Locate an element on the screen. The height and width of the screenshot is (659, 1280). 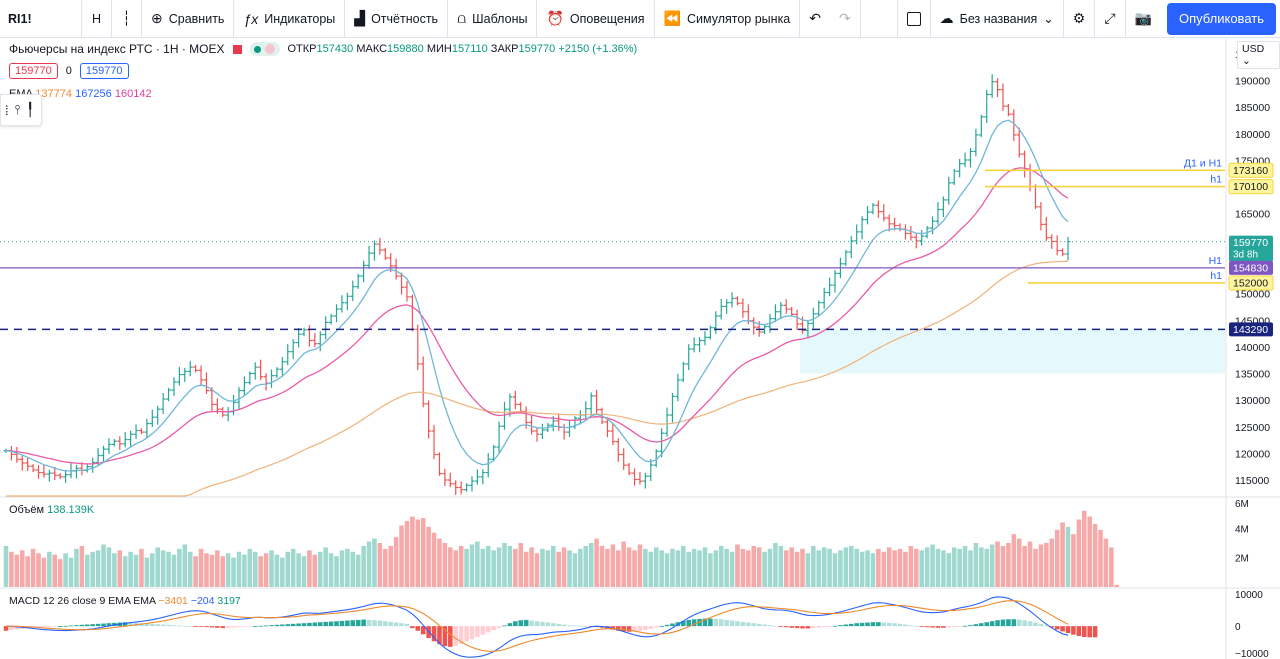
flag-icon is located at coordinates (237, 49).